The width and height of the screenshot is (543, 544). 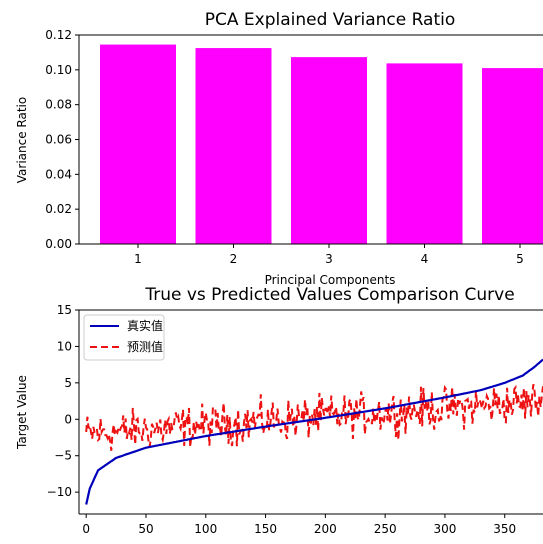 I want to click on line-x-tick-label: 250, so click(x=385, y=529).